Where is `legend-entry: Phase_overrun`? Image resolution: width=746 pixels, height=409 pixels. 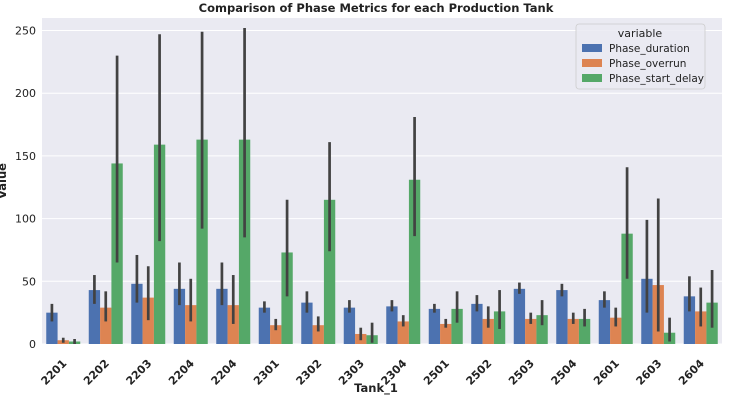
legend-entry: Phase_overrun is located at coordinates (647, 64).